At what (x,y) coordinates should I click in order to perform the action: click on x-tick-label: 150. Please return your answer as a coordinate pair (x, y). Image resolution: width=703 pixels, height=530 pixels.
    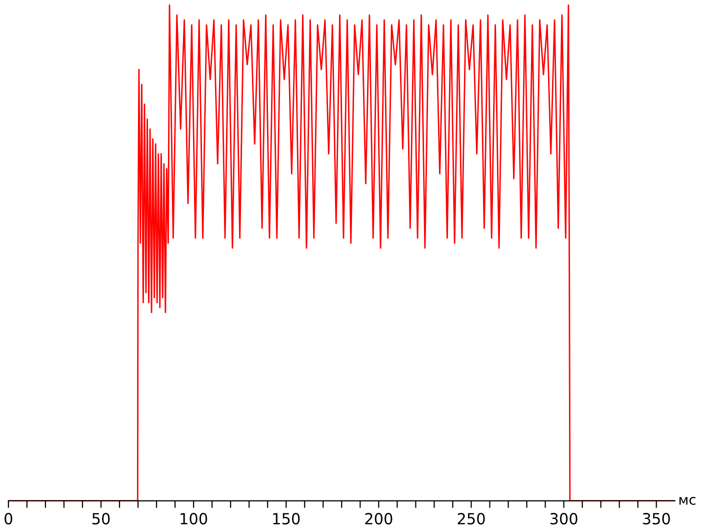
    Looking at the image, I should click on (286, 518).